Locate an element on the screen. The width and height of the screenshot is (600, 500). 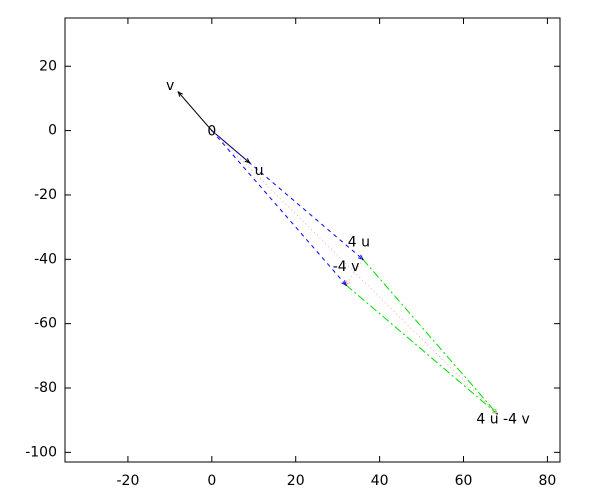
y-tick-label: -100 is located at coordinates (41, 452).